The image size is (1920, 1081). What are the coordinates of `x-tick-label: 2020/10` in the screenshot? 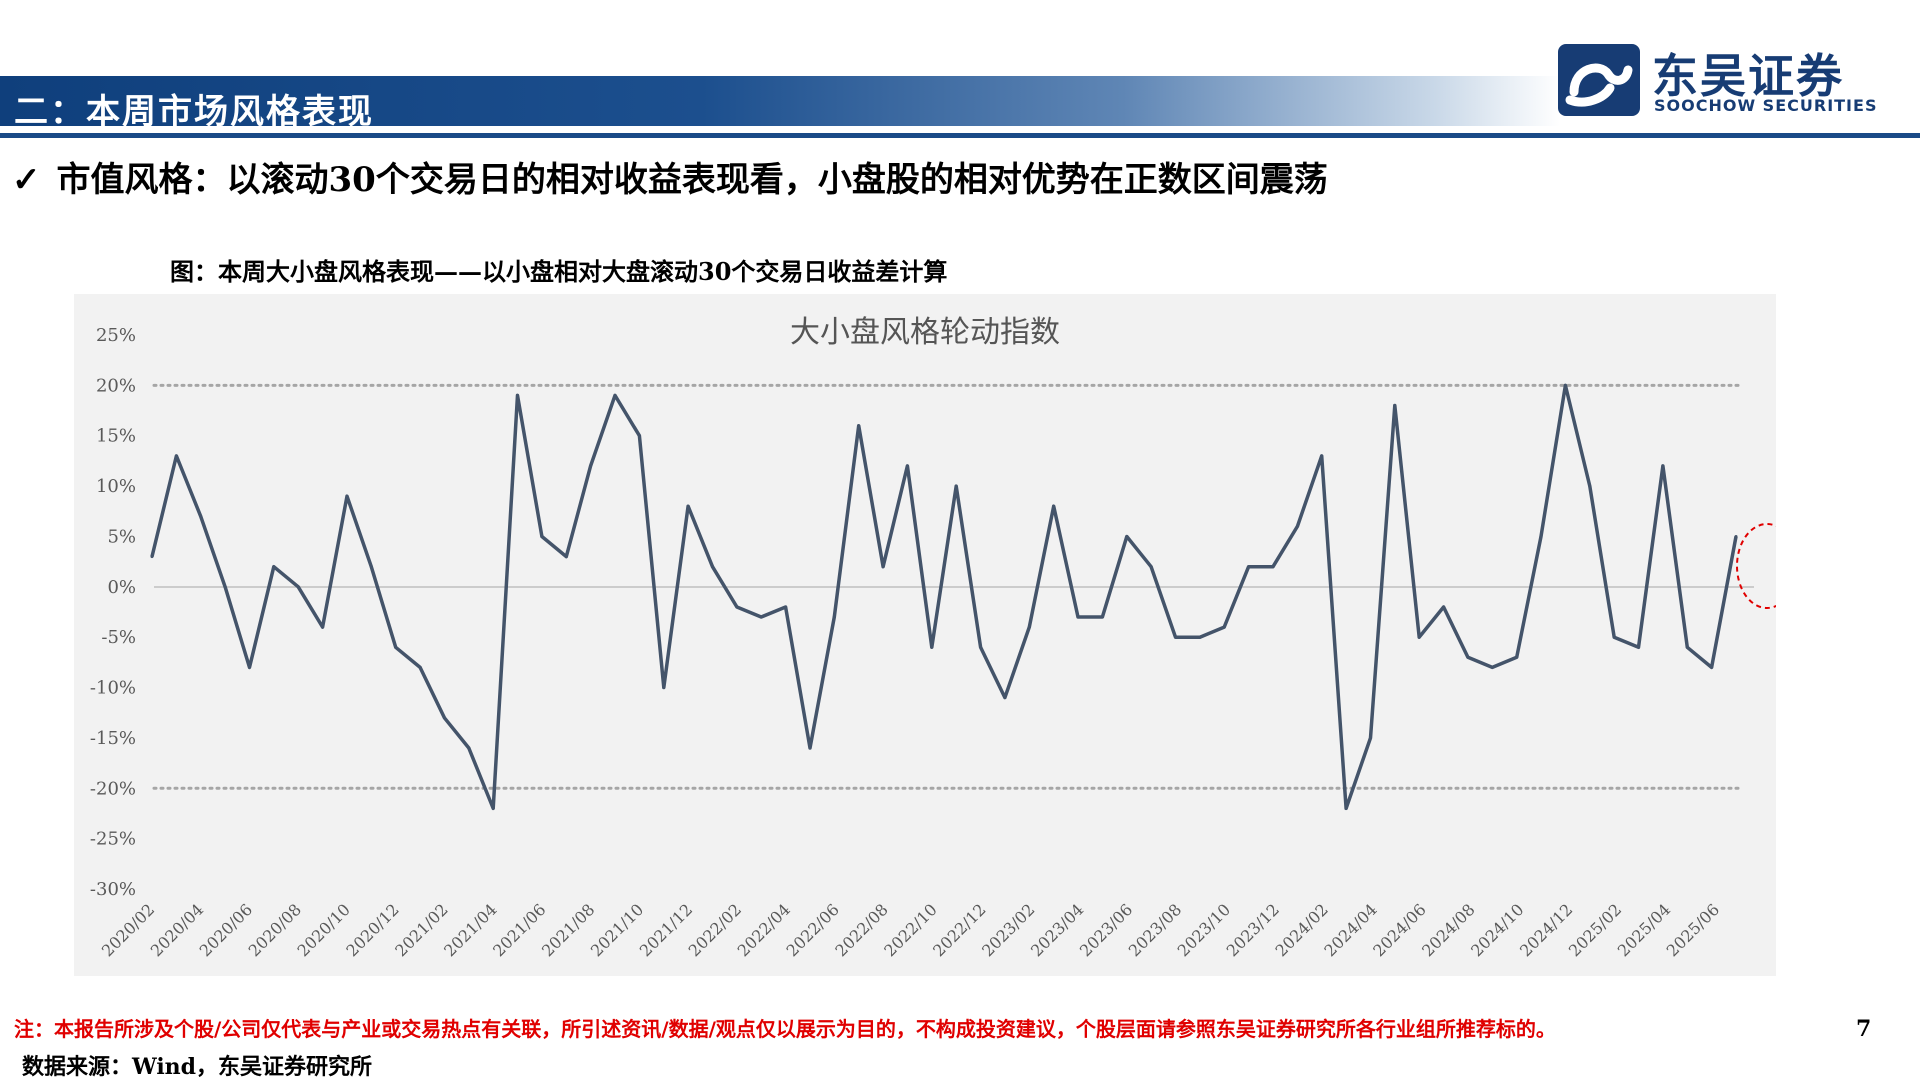 It's located at (323, 930).